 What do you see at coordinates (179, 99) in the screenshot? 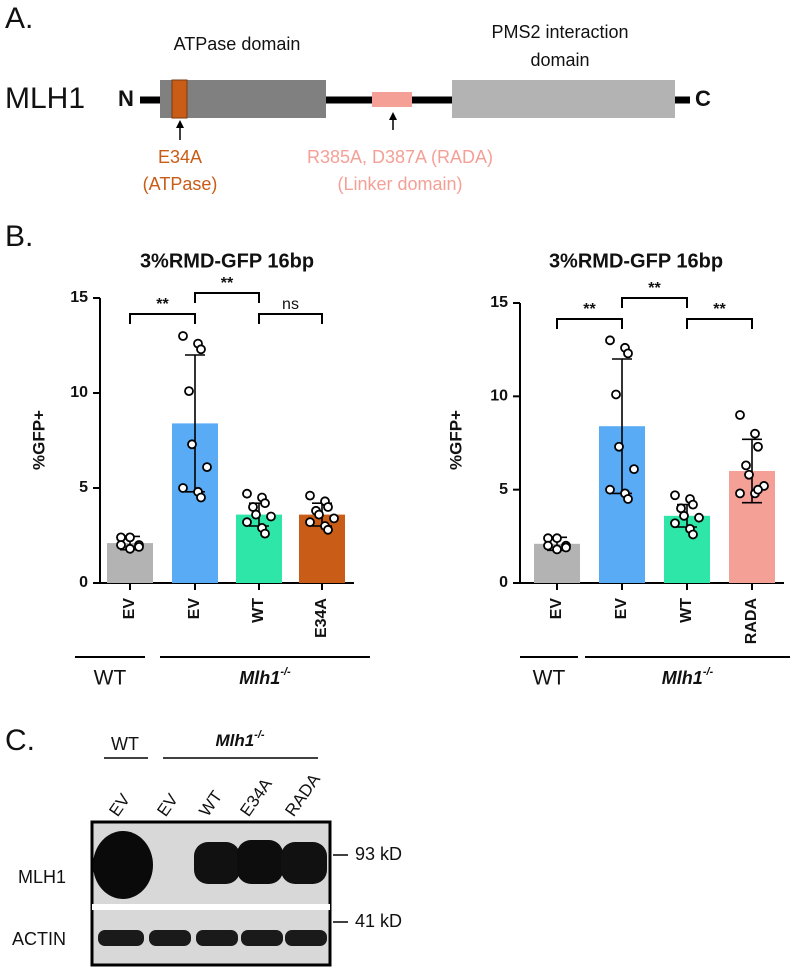
I see `e34a-site` at bounding box center [179, 99].